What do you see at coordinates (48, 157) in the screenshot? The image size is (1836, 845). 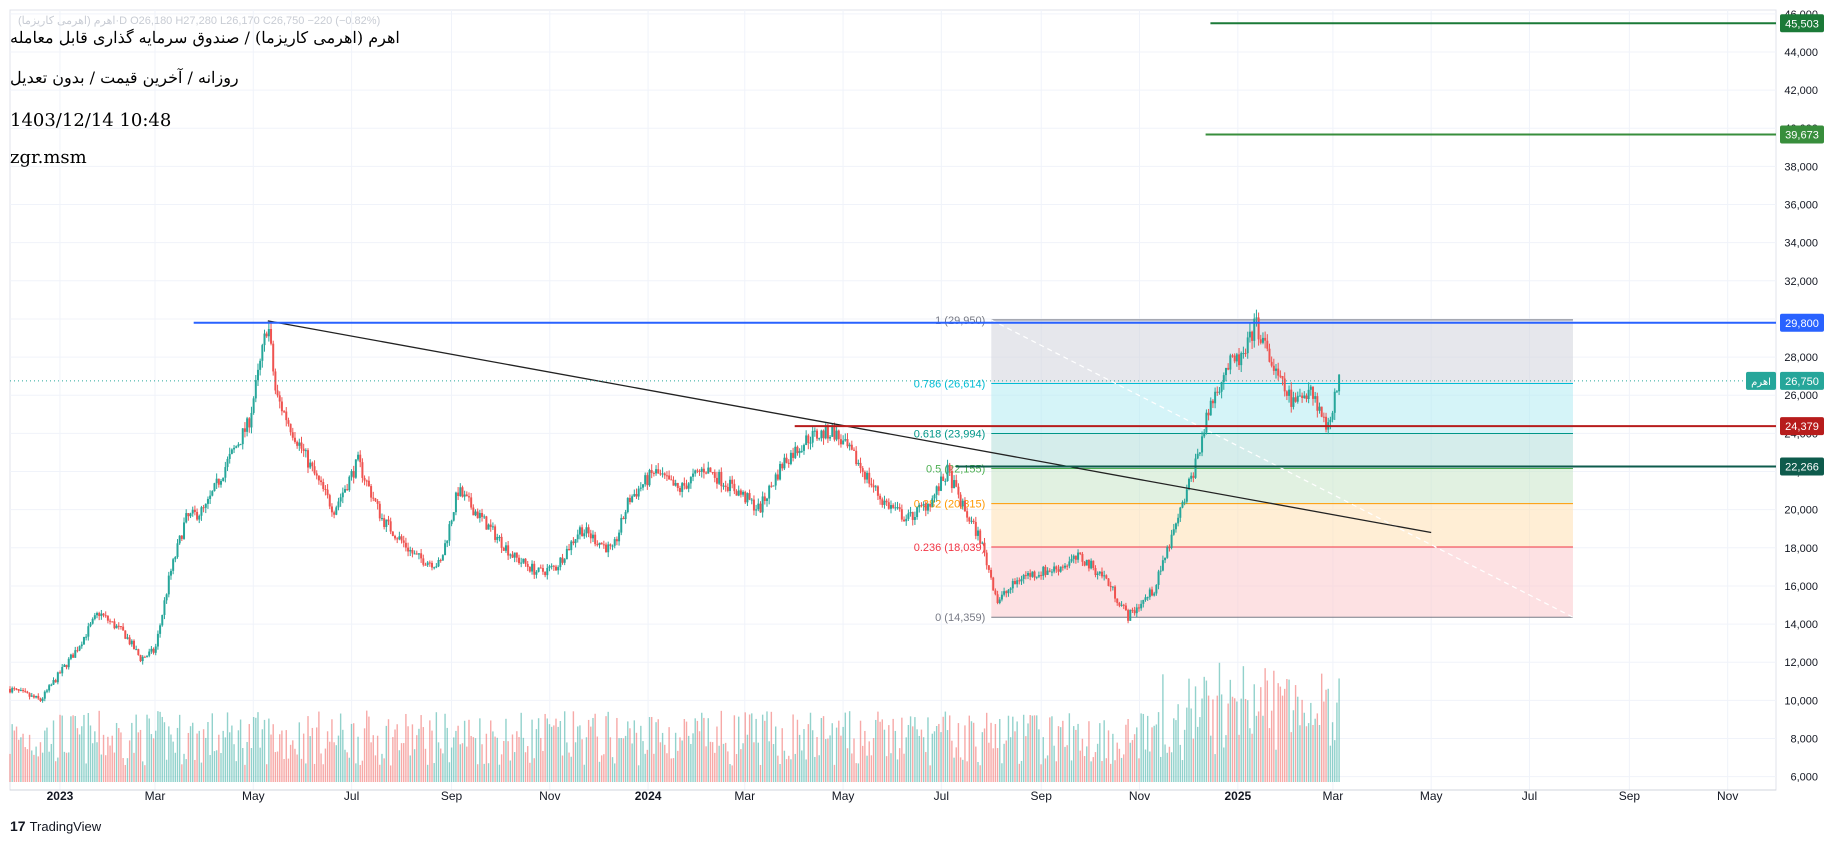 I see `chart-author: zgr.msm` at bounding box center [48, 157].